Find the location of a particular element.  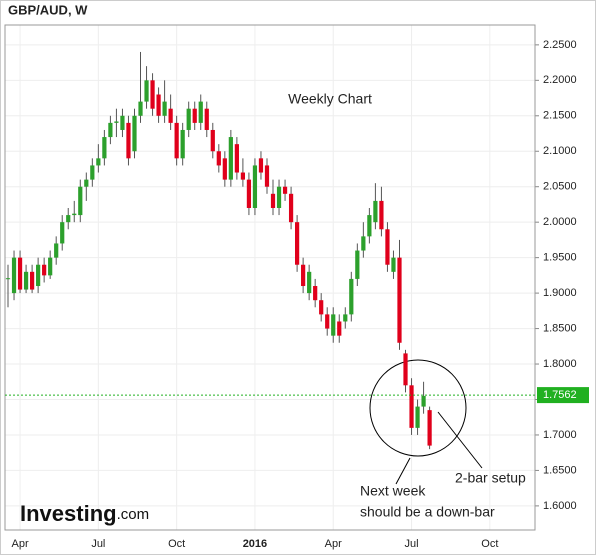

logo-suffix: .com is located at coordinates (133, 514).